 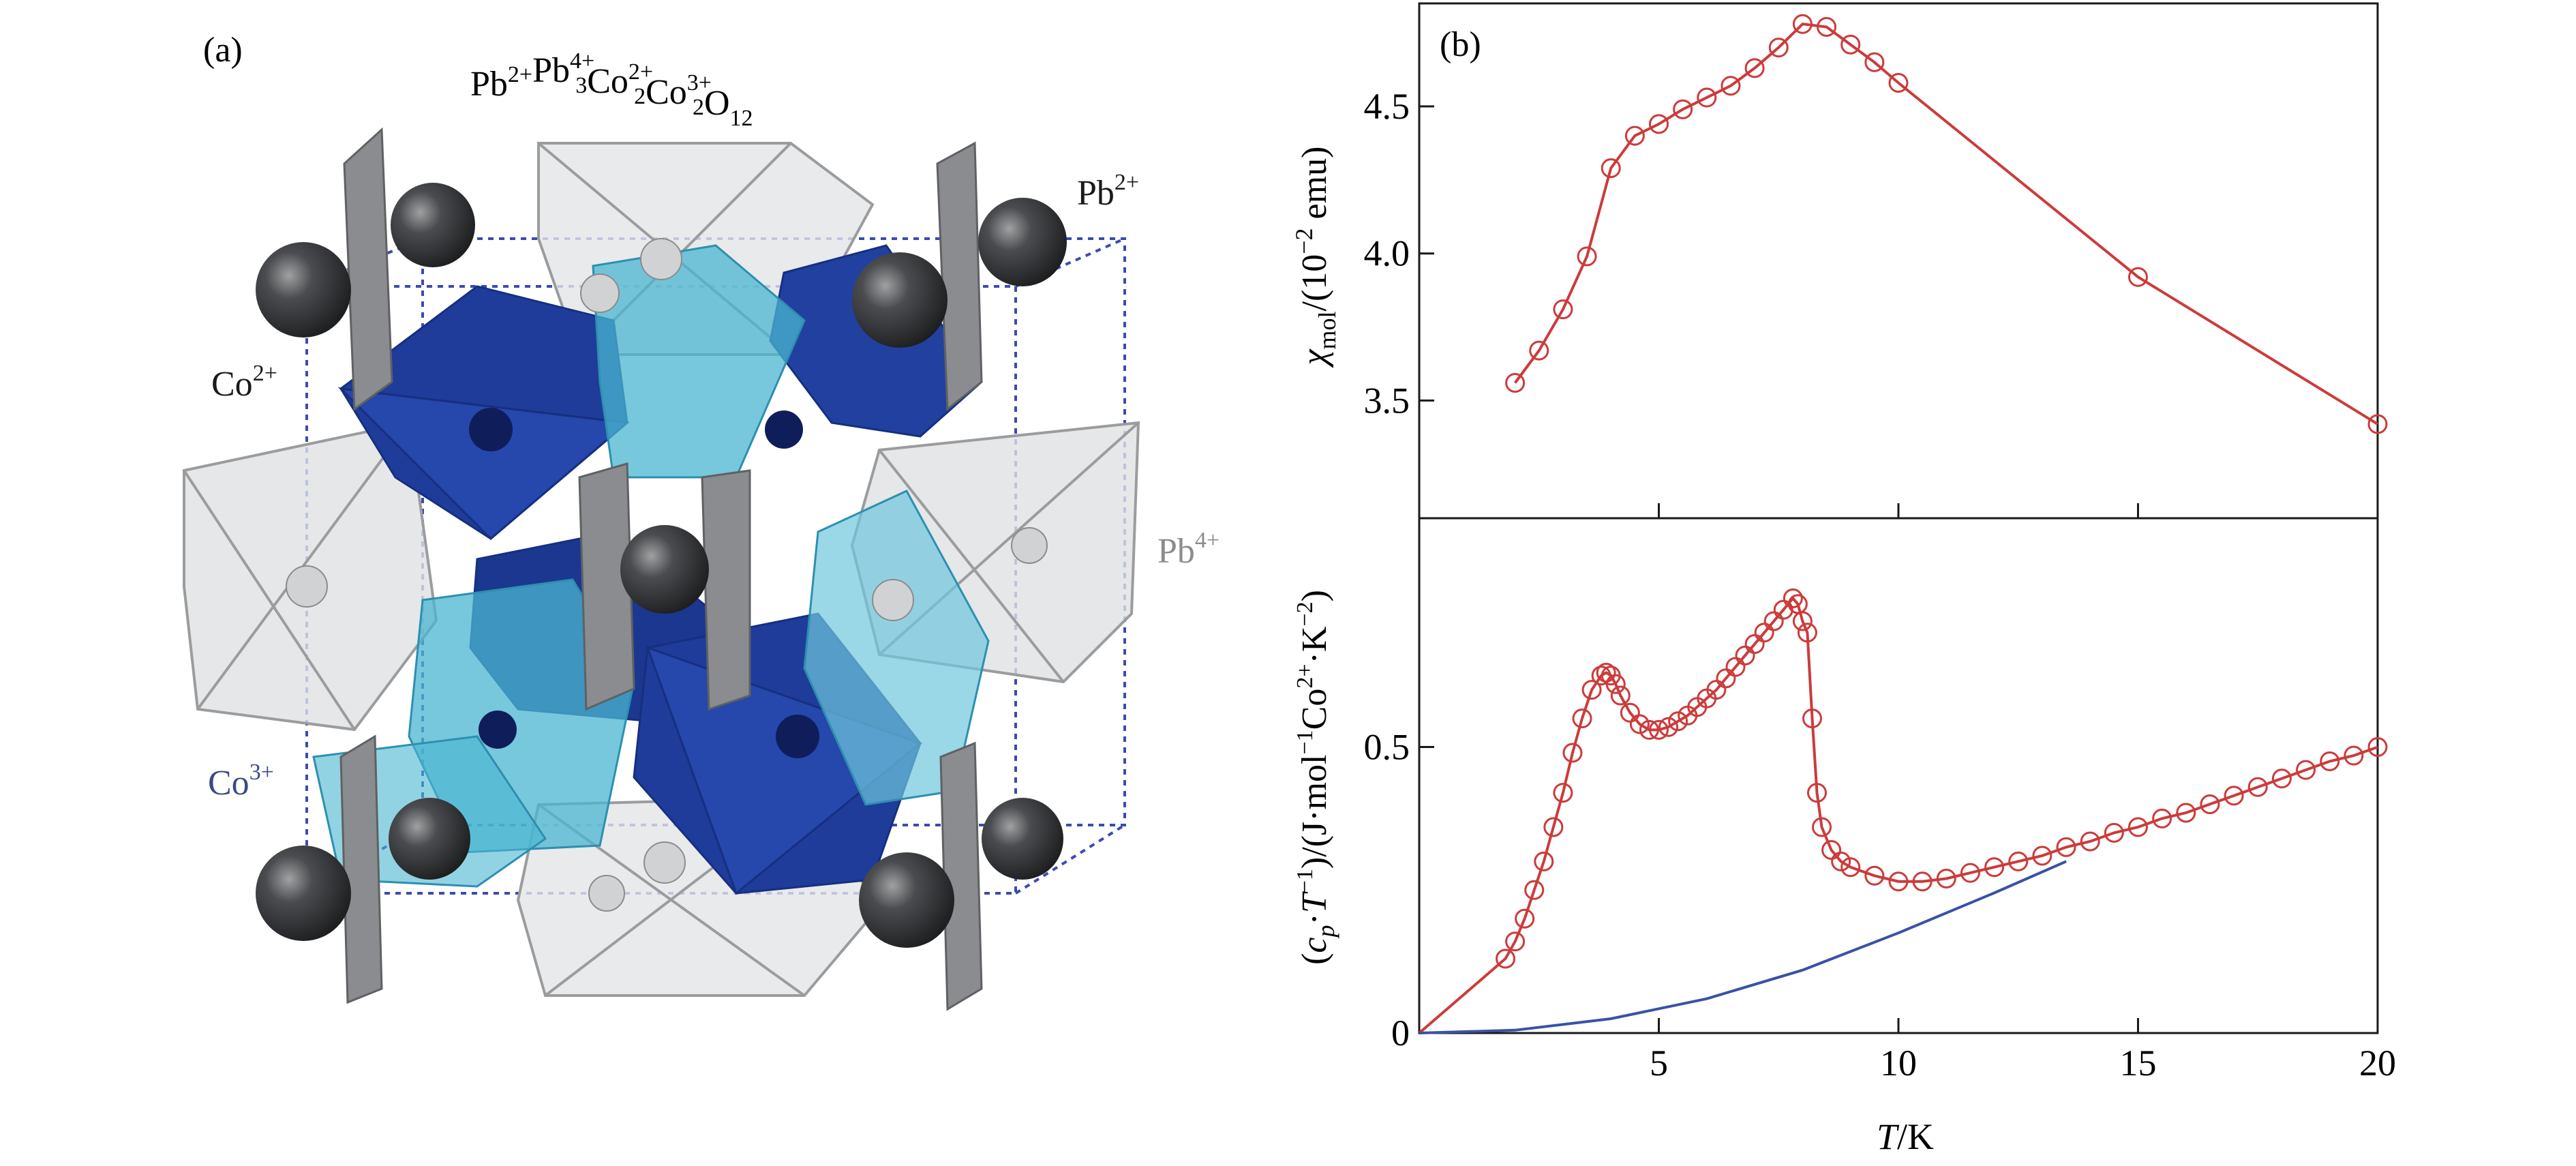 I want to click on formula-sup: 2+, so click(x=640, y=72).